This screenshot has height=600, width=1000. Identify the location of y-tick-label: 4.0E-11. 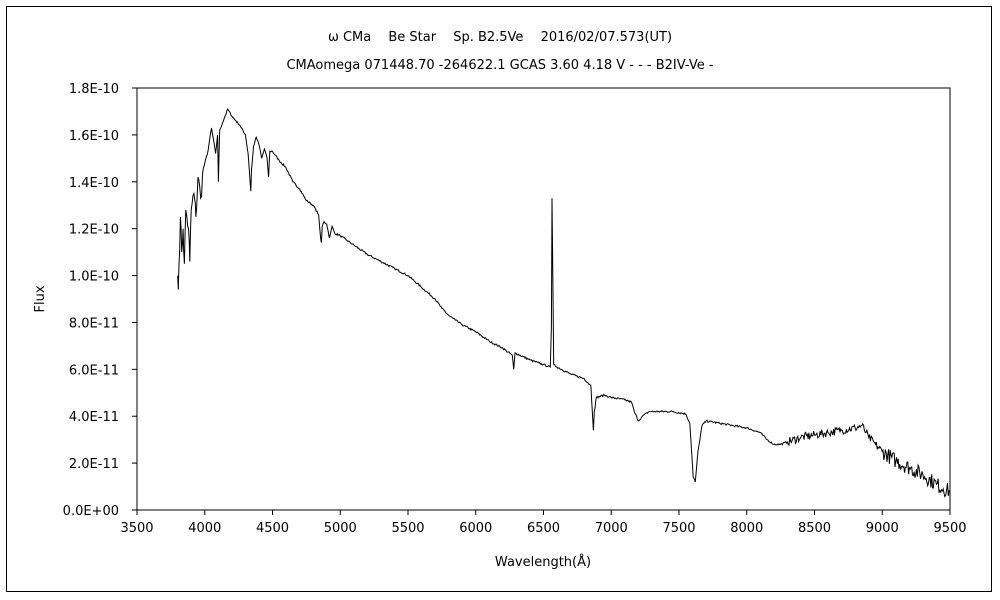
(94, 417).